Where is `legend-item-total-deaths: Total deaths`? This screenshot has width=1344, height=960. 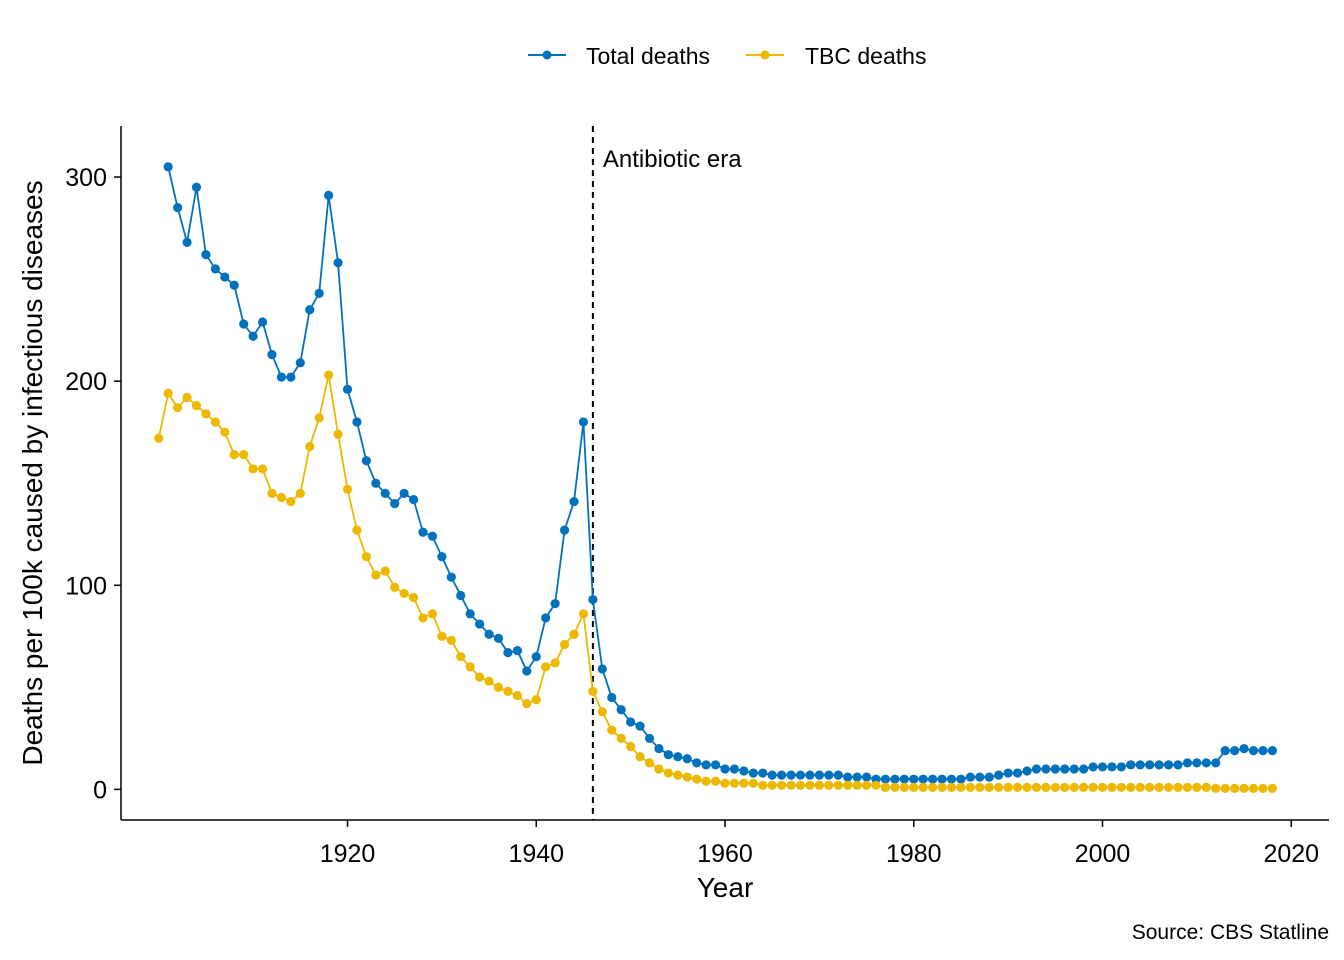
legend-item-total-deaths: Total deaths is located at coordinates (619, 56).